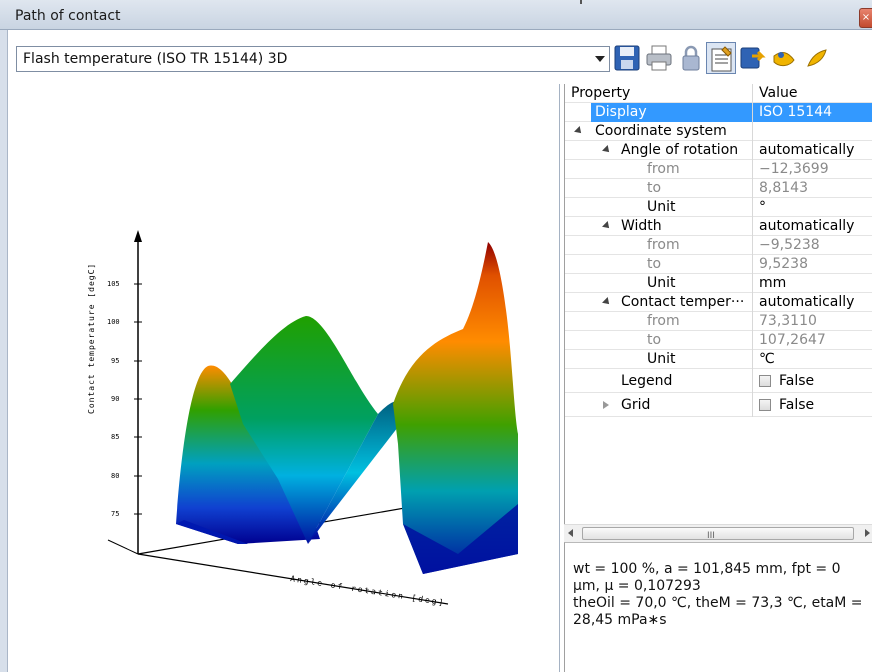 This screenshot has height=672, width=872. I want to click on property-value: −12,3699, so click(794, 169).